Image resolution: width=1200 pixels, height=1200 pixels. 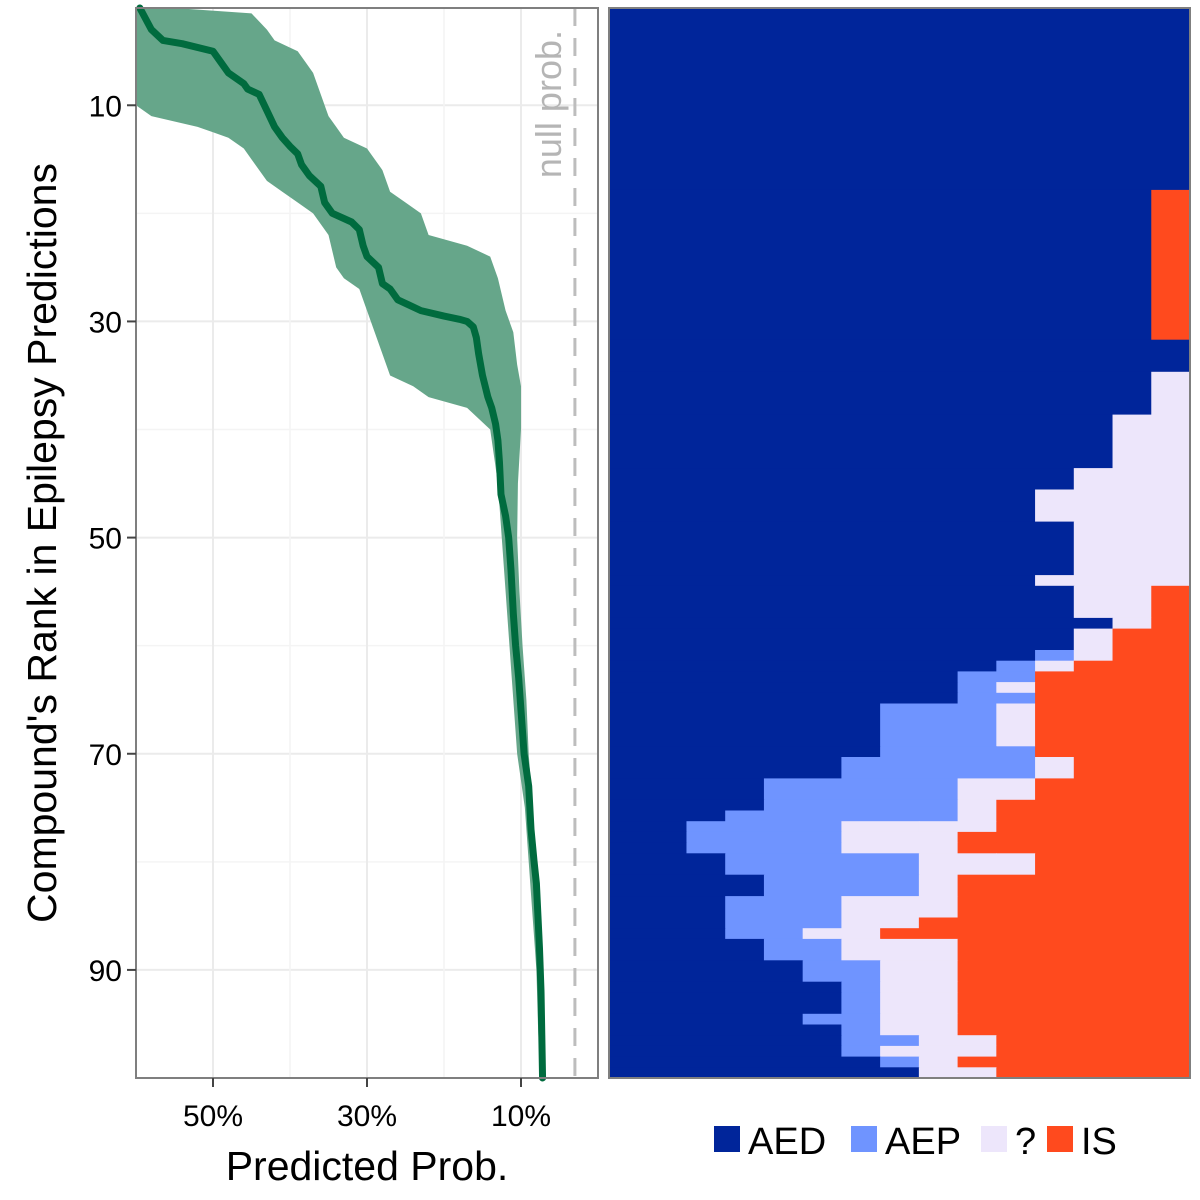 I want to click on legend-label: IS, so click(x=1099, y=1142).